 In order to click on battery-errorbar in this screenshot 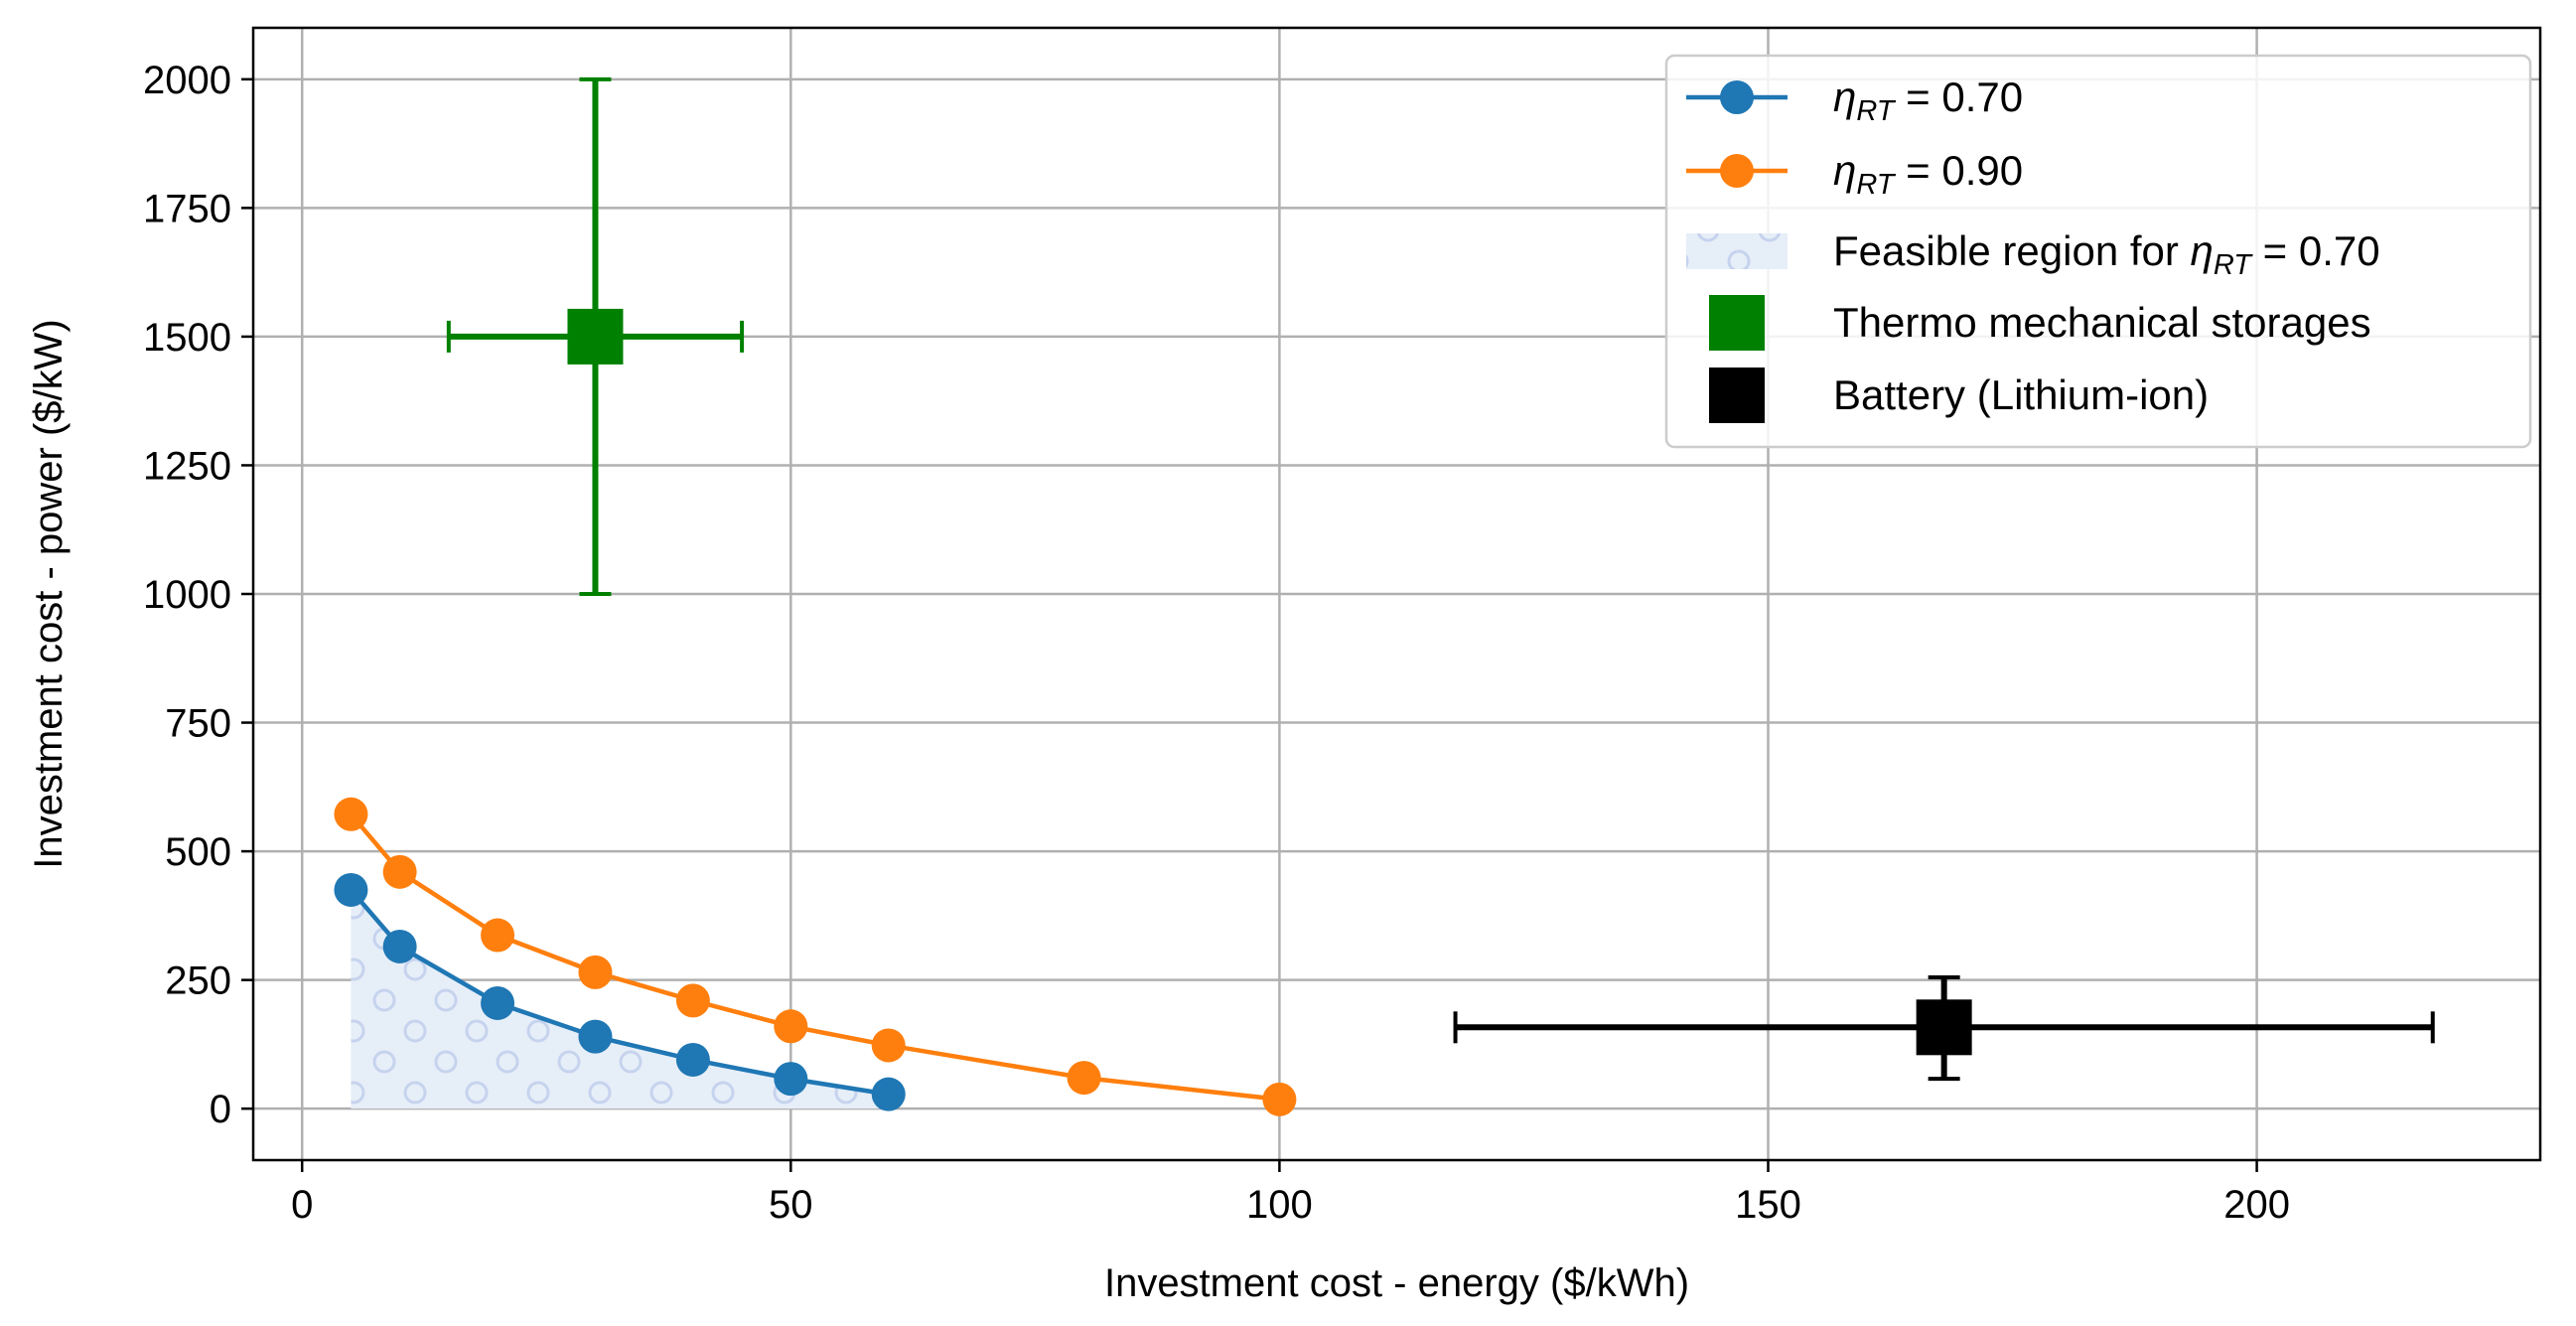, I will do `click(1944, 1028)`.